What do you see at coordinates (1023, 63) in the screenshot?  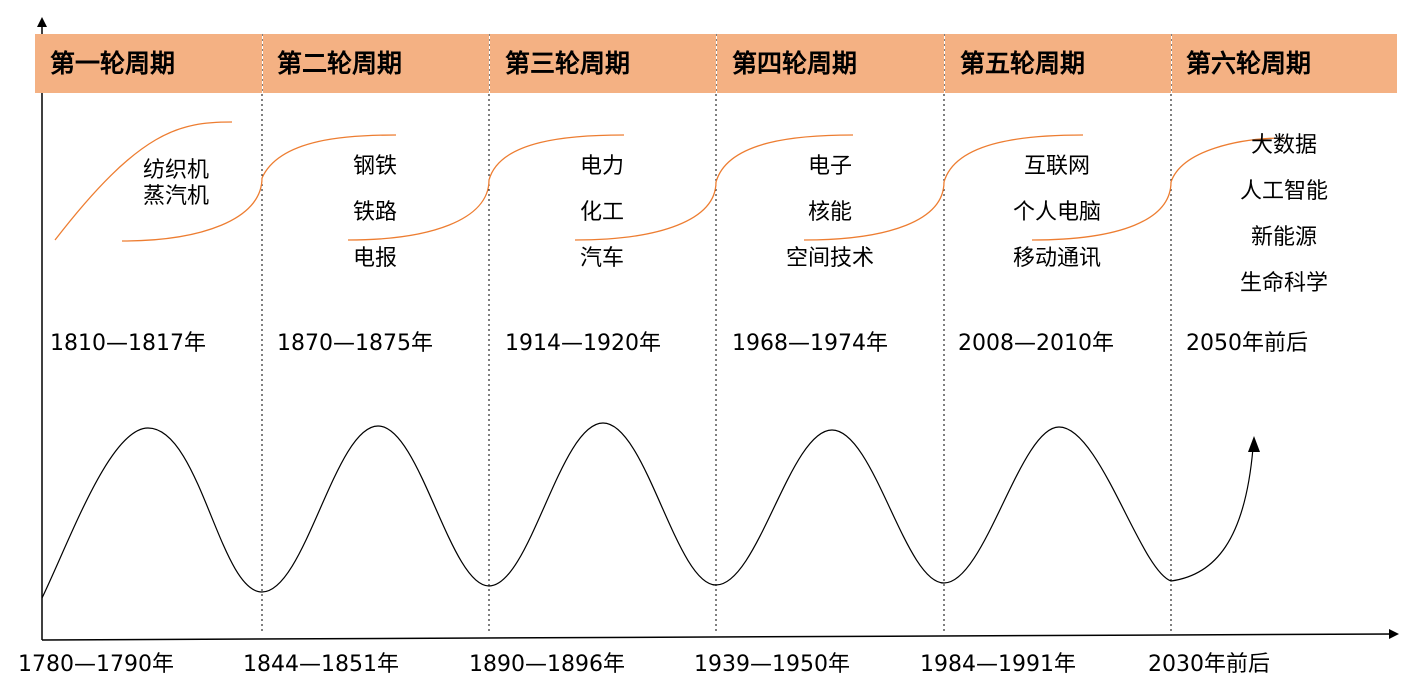 I see `cycle-title-5: 第五轮周期` at bounding box center [1023, 63].